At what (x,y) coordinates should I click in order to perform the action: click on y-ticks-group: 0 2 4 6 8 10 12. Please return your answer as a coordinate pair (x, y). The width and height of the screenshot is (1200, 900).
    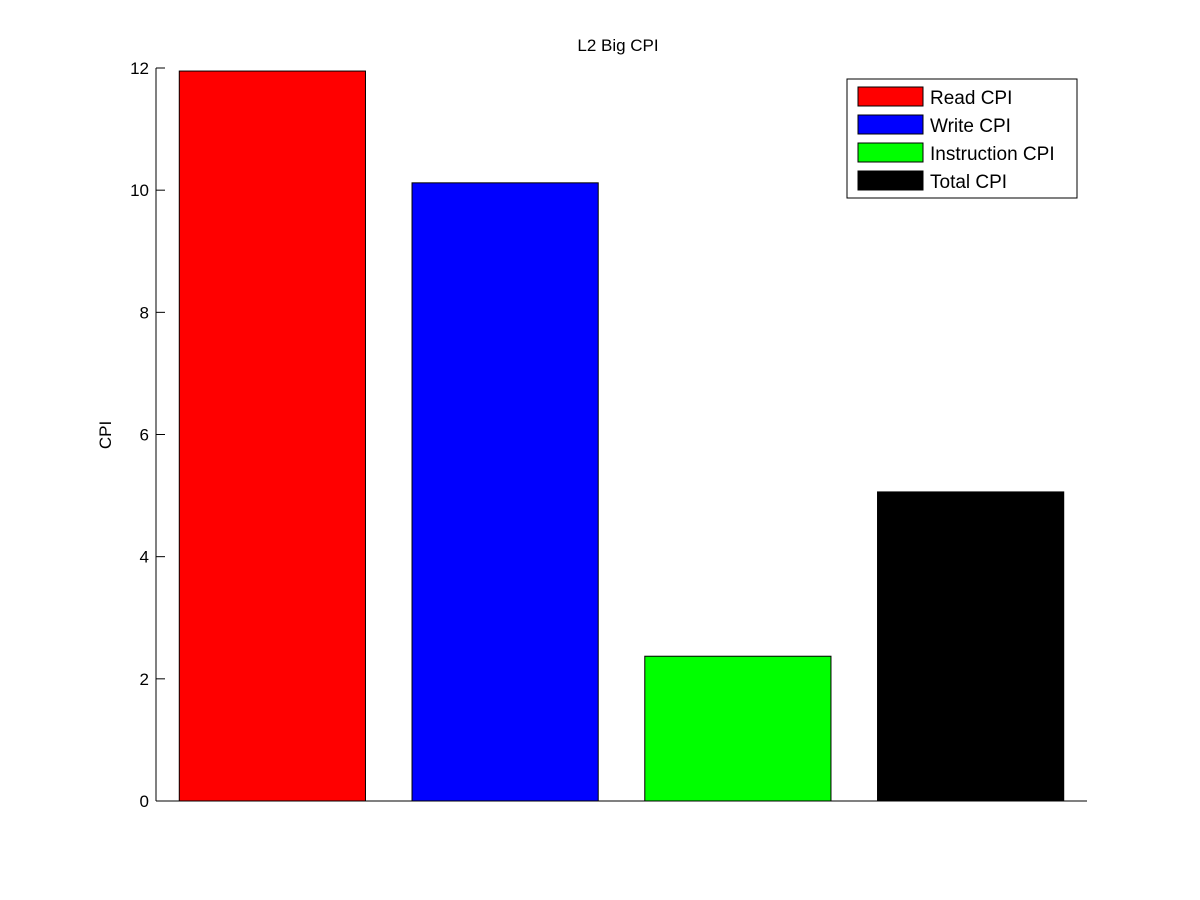
    Looking at the image, I should click on (147, 435).